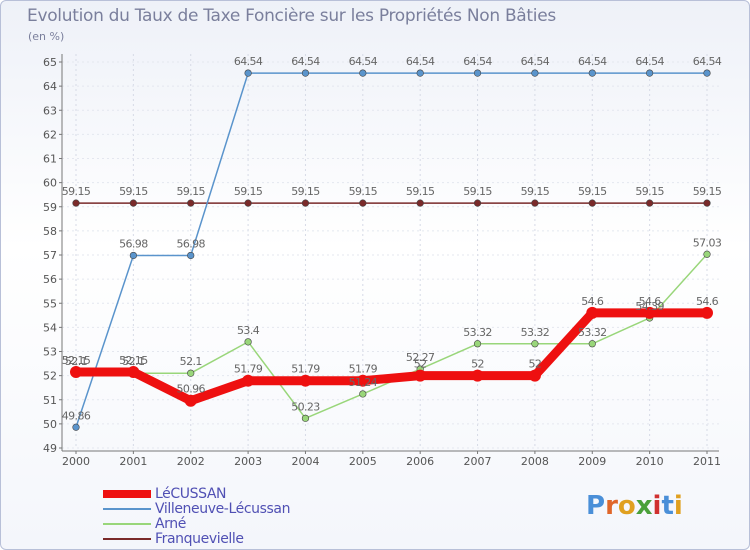 The height and width of the screenshot is (550, 750). I want to click on data-label: 56.98, so click(190, 243).